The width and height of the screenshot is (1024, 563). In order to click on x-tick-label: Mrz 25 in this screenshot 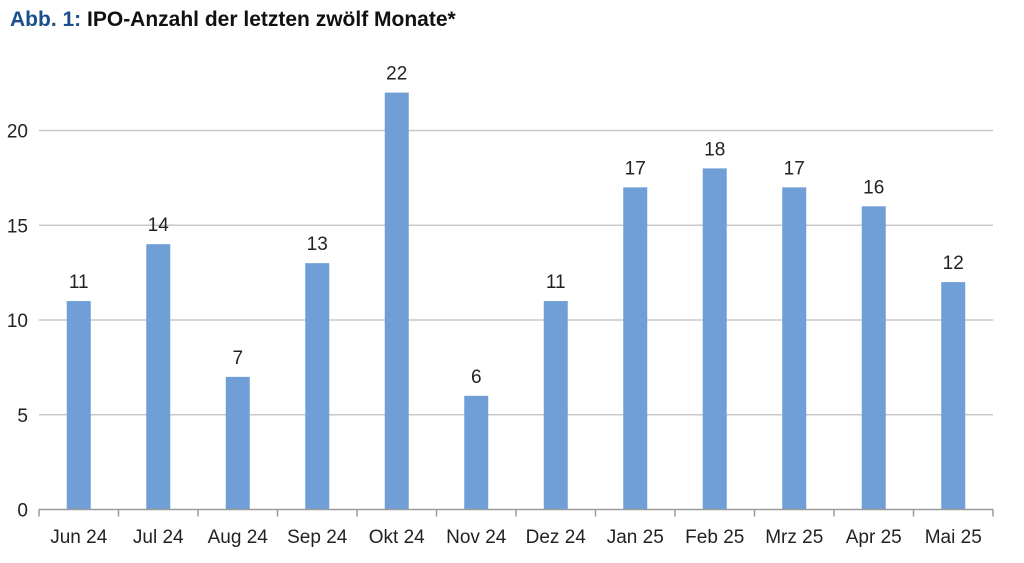, I will do `click(794, 537)`.